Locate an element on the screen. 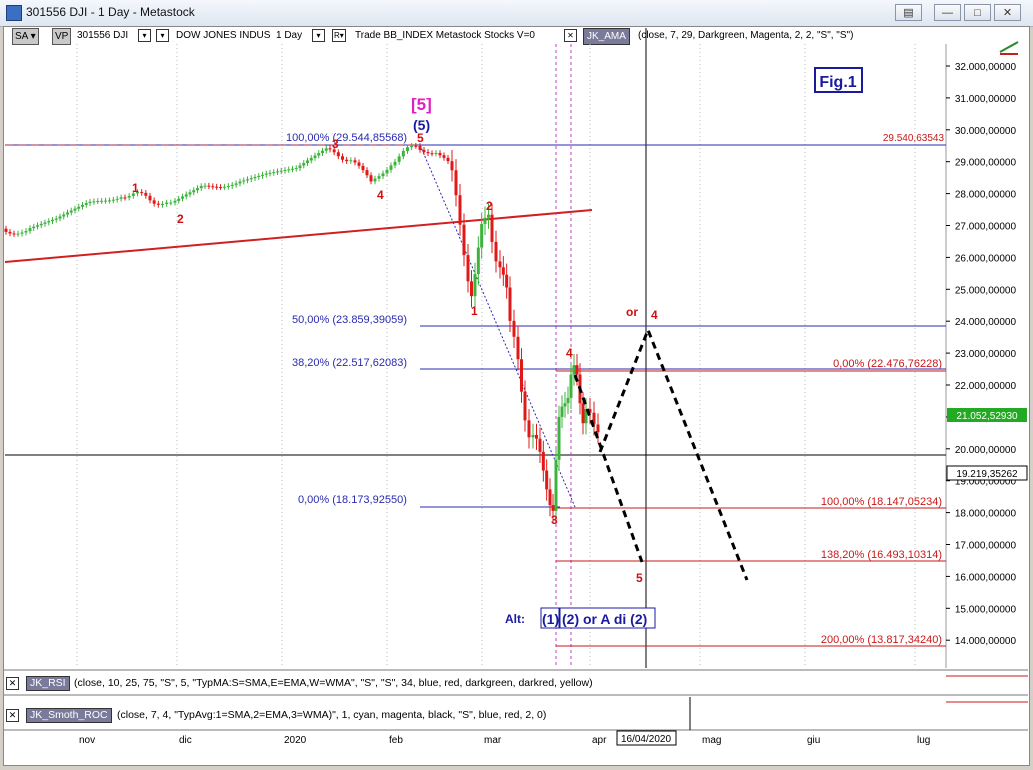 The width and height of the screenshot is (1033, 770). time-axis-label: mar is located at coordinates (493, 740).